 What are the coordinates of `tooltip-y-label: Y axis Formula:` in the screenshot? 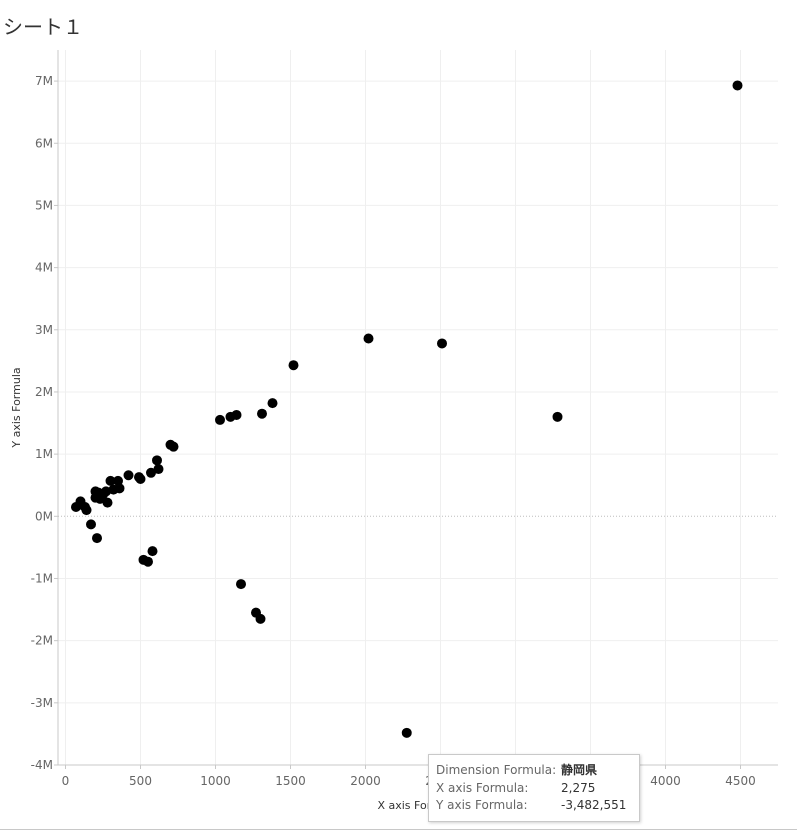 It's located at (482, 805).